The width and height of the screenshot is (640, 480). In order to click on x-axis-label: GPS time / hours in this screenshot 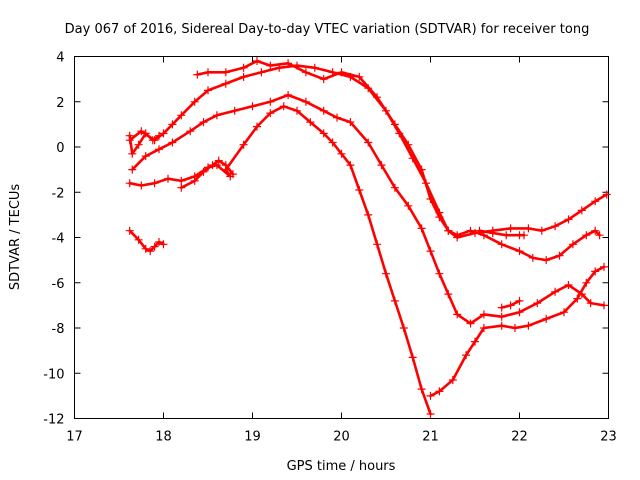, I will do `click(341, 466)`.